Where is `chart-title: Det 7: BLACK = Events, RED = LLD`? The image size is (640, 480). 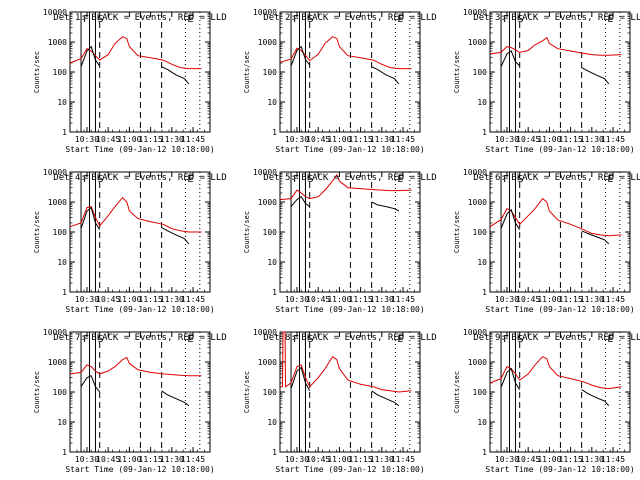 chart-title: Det 7: BLACK = Events, RED = LLD is located at coordinates (139, 338).